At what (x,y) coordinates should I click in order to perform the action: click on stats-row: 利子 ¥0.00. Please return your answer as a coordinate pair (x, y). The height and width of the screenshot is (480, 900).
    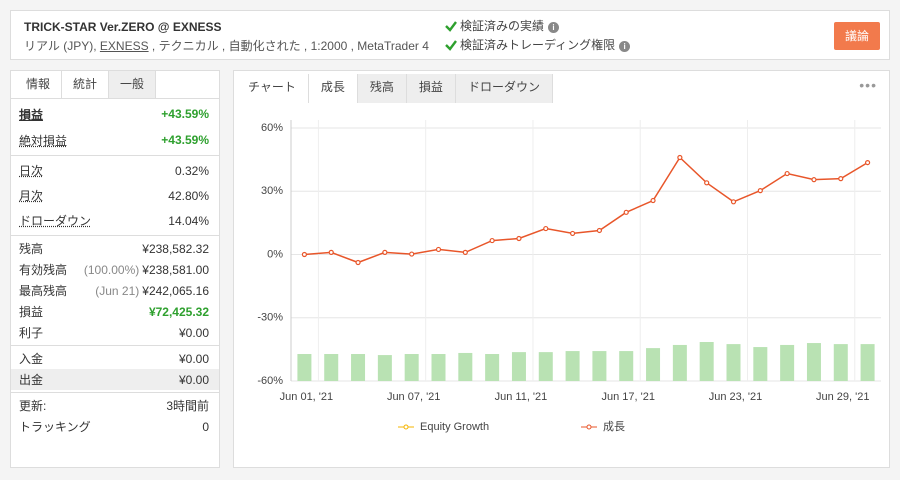
    Looking at the image, I should click on (115, 332).